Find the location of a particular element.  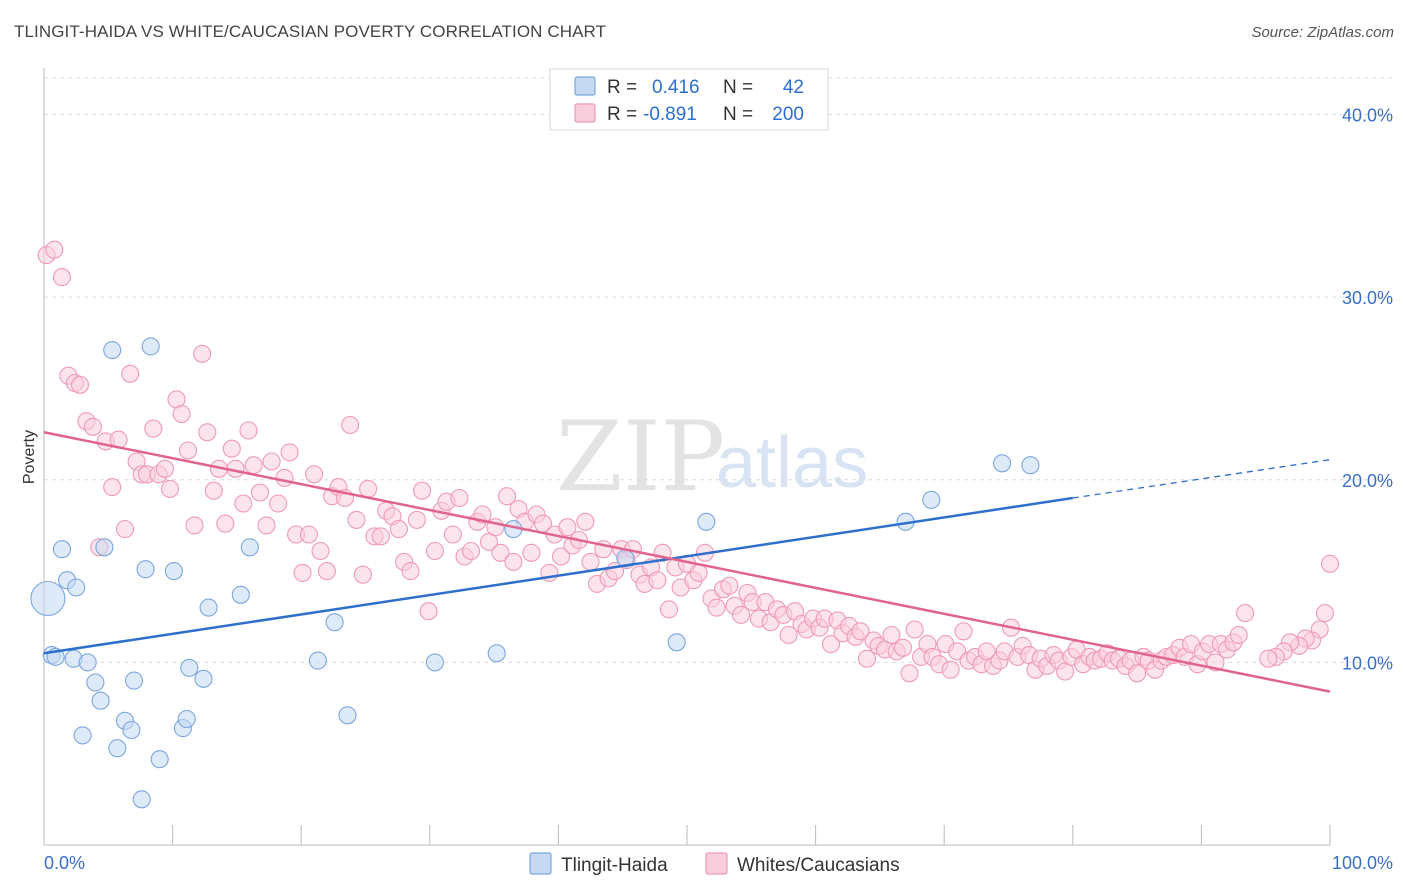

watermark: ZIP atlas is located at coordinates (712, 457).